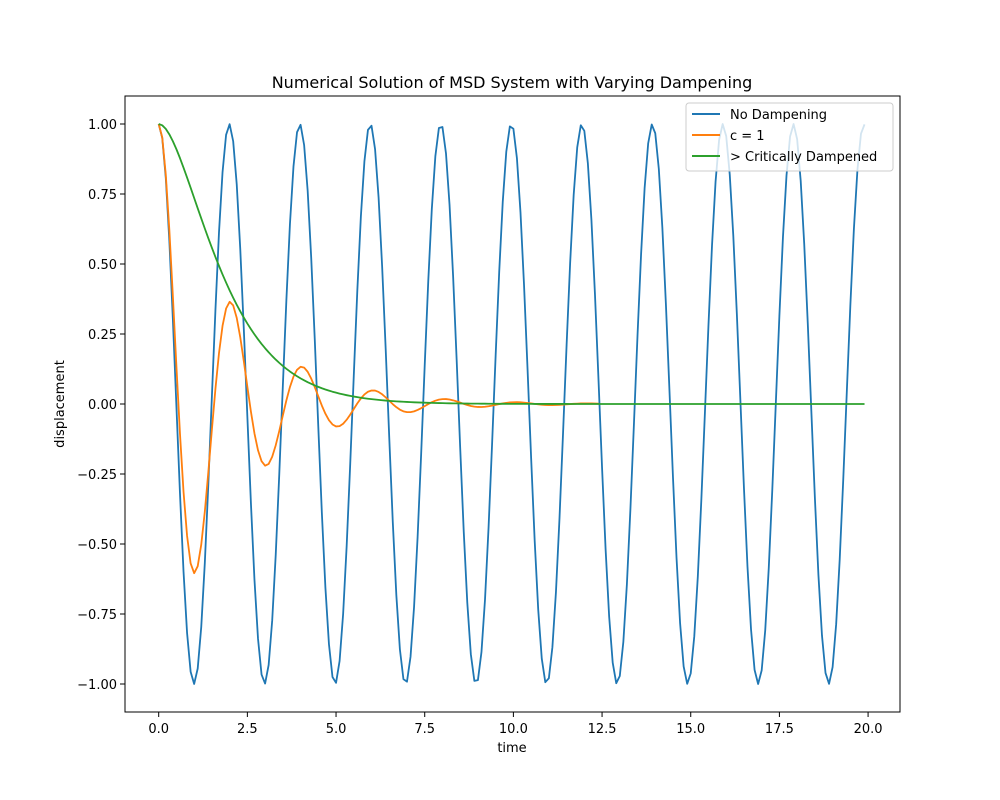 The height and width of the screenshot is (800, 1000). I want to click on legend-box, so click(789, 137).